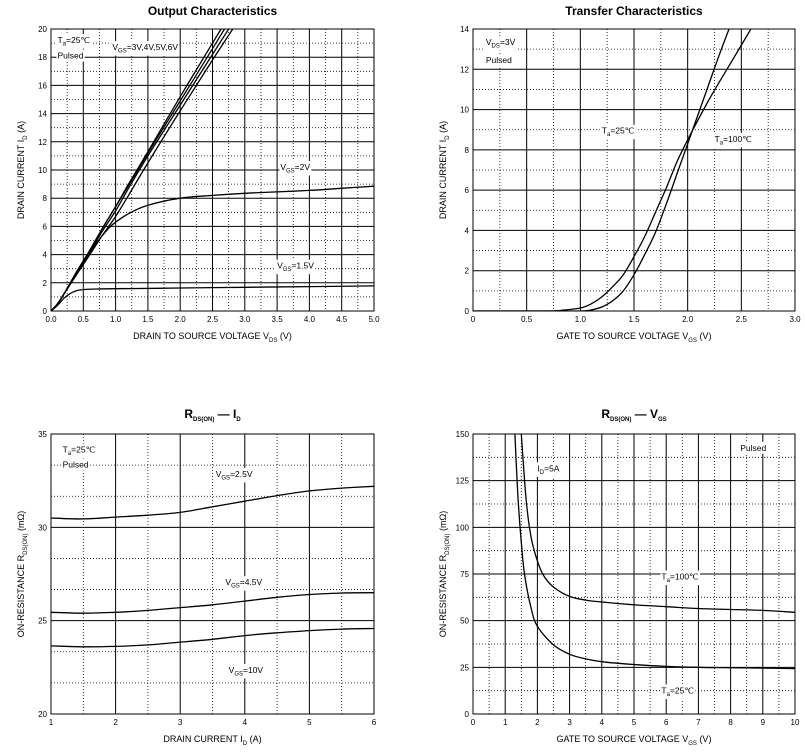 The width and height of the screenshot is (805, 754). Describe the element at coordinates (698, 722) in the screenshot. I see `x-tick-label: 7` at that location.